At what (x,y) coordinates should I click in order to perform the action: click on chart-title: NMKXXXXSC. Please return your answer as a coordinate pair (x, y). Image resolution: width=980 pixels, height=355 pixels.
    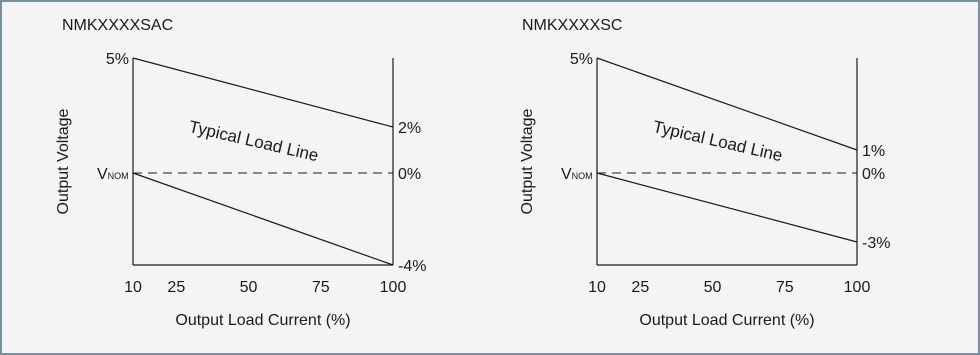
    Looking at the image, I should click on (572, 25).